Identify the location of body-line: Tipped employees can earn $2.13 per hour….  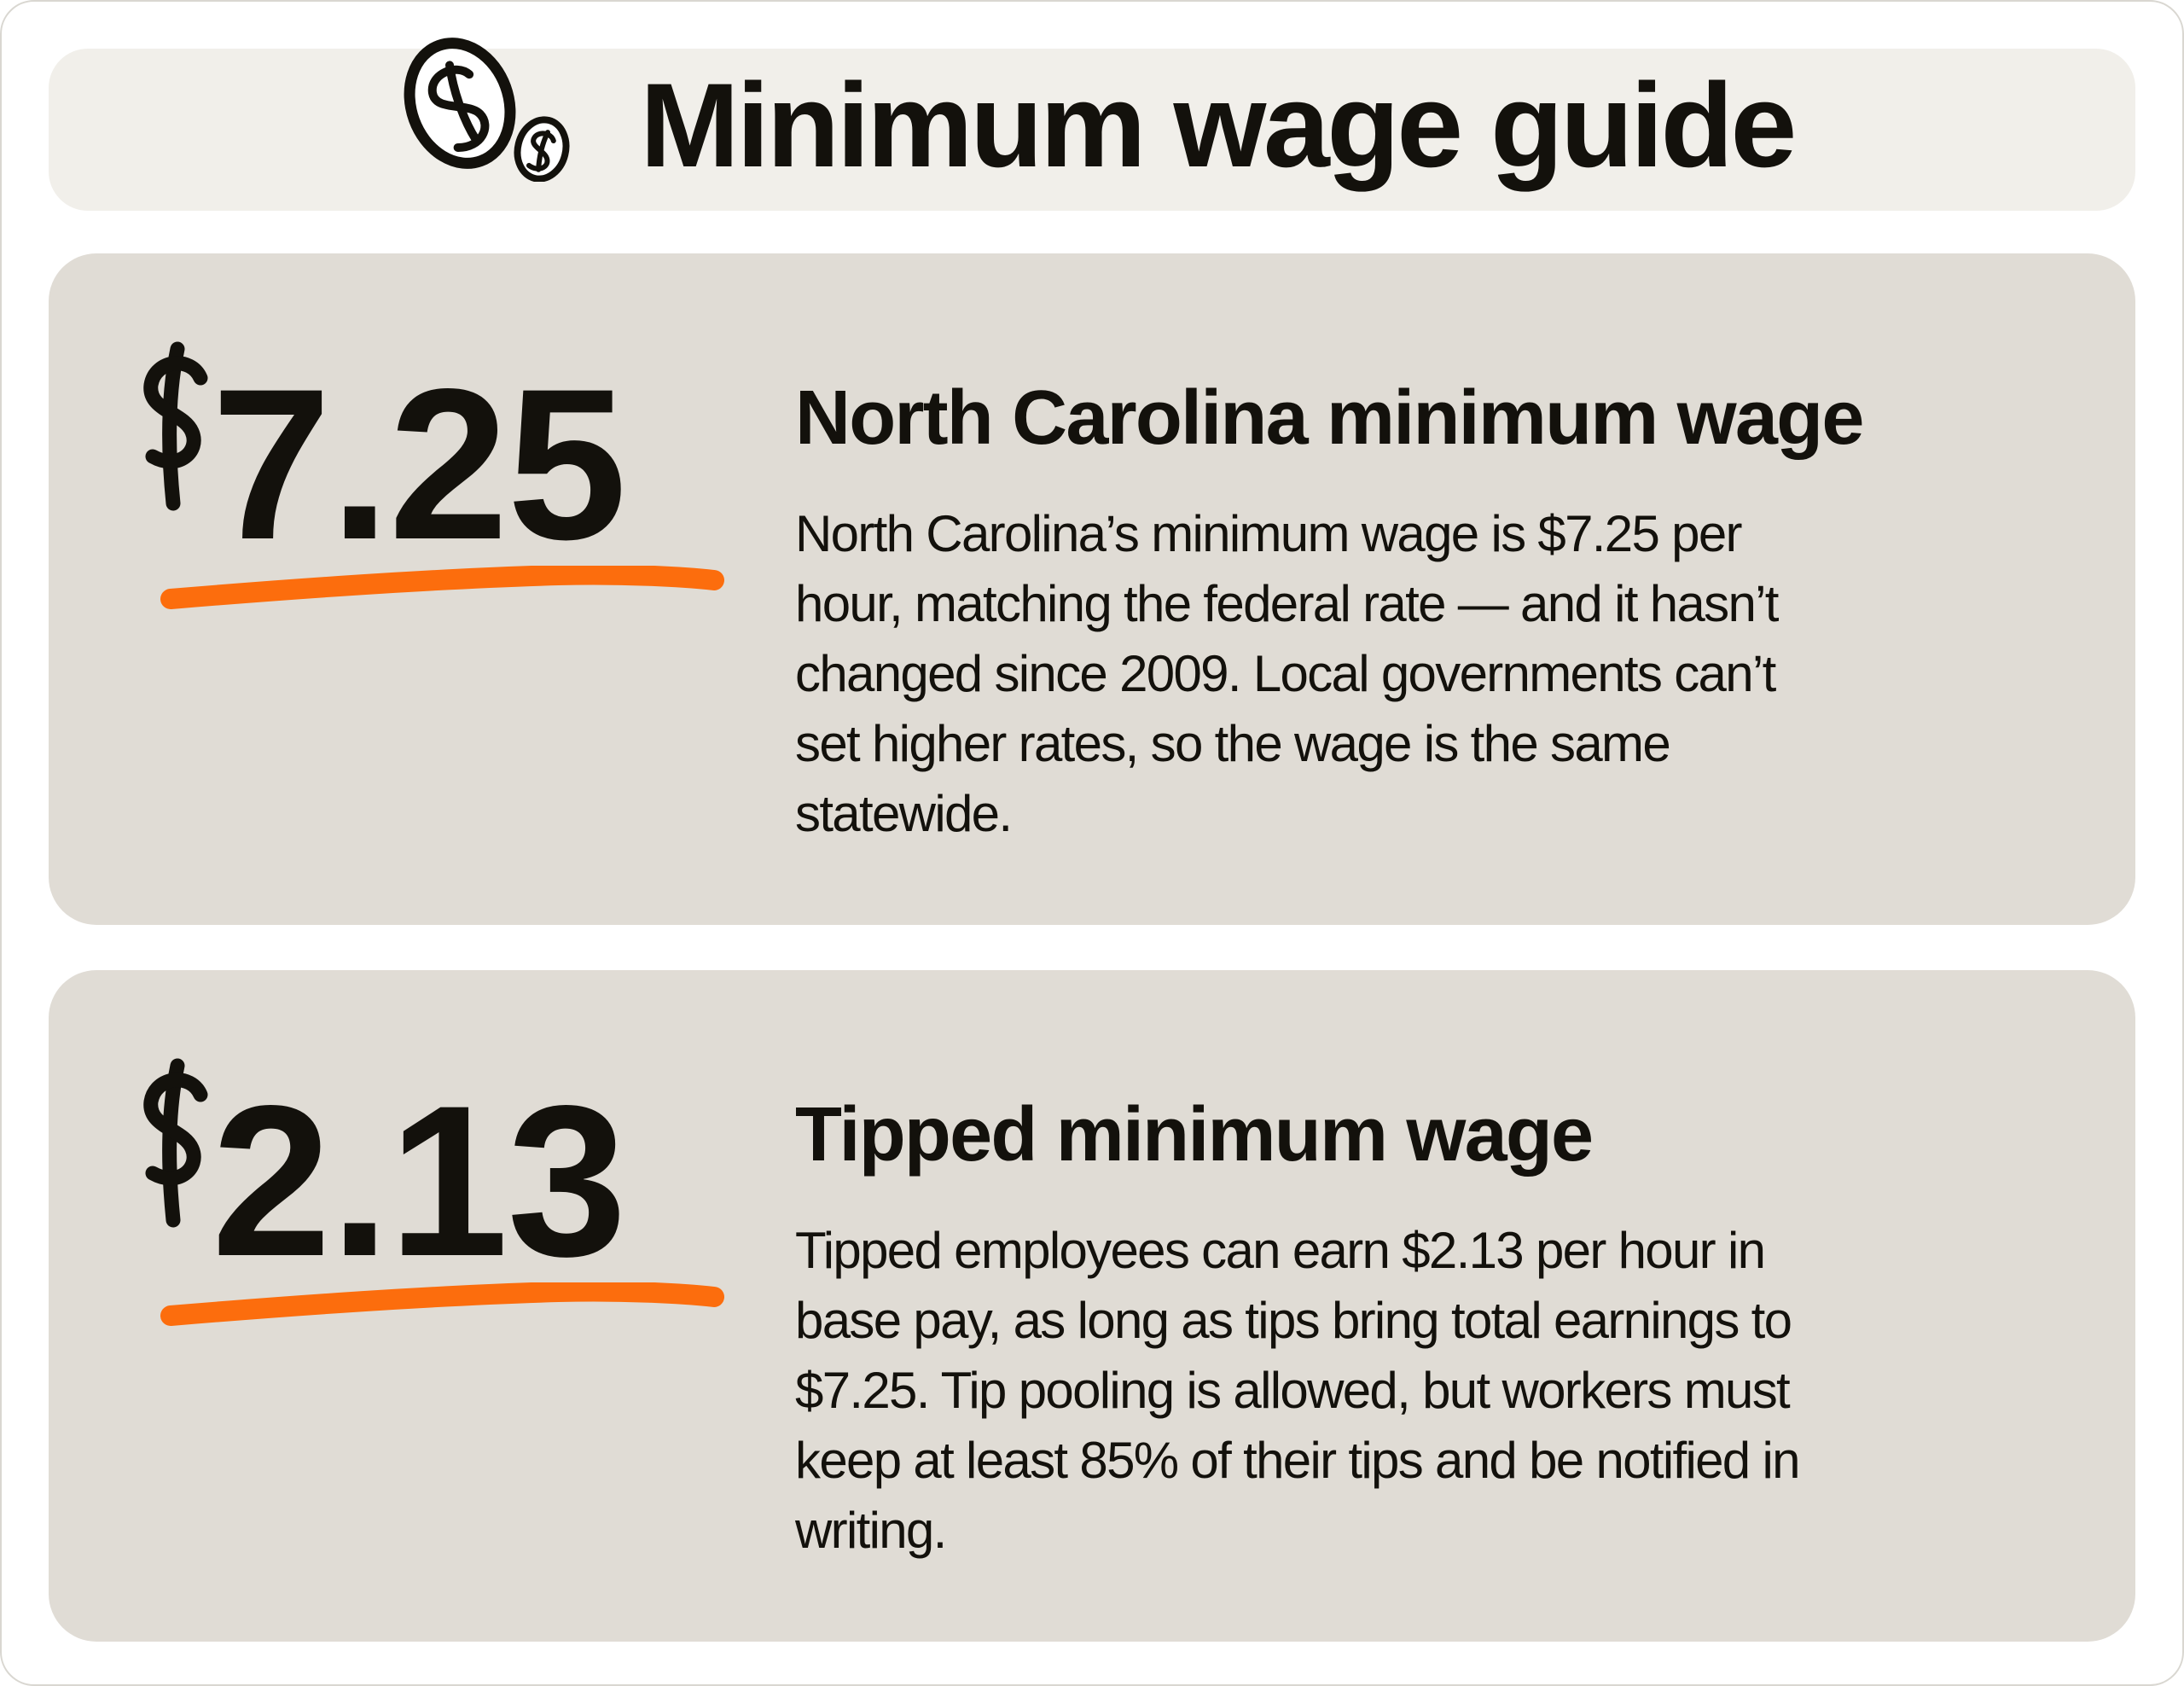
(1280, 1250).